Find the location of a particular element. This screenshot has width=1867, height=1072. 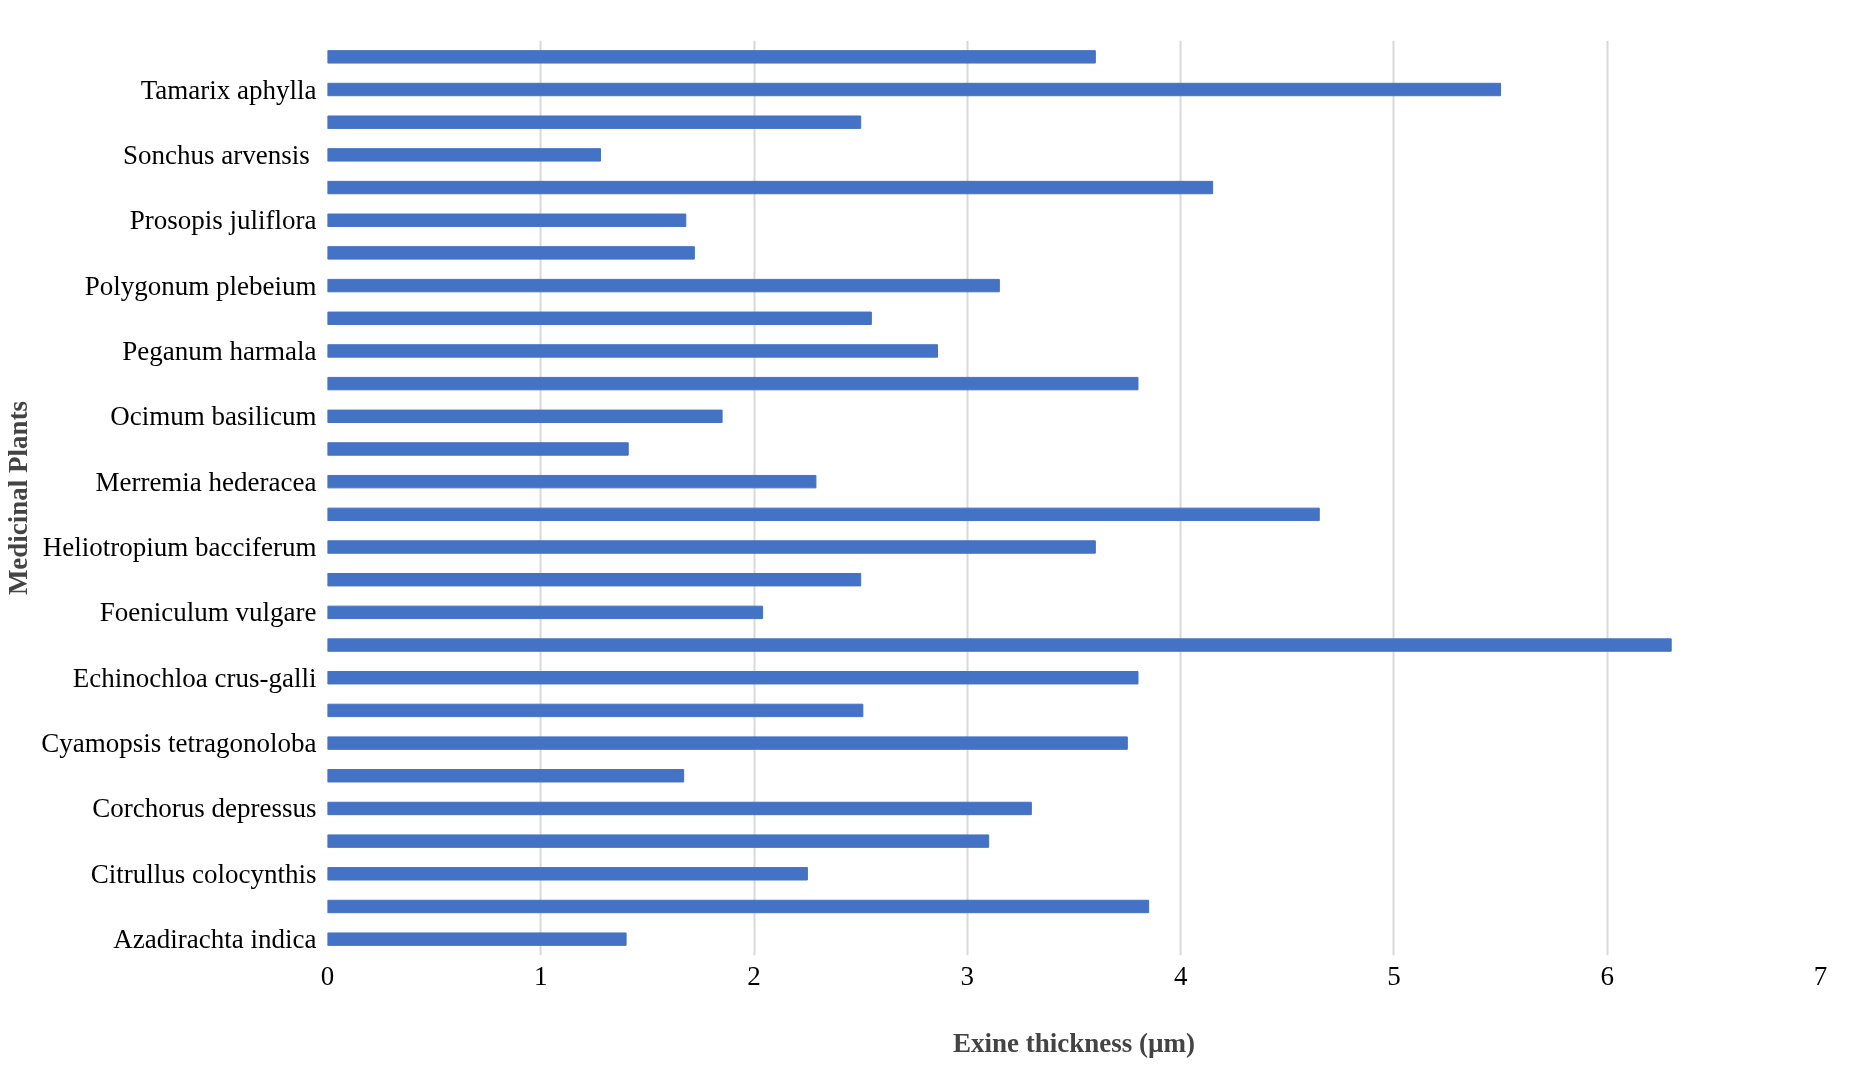

y-tick-label: Azadirachta indica is located at coordinates (215, 939).